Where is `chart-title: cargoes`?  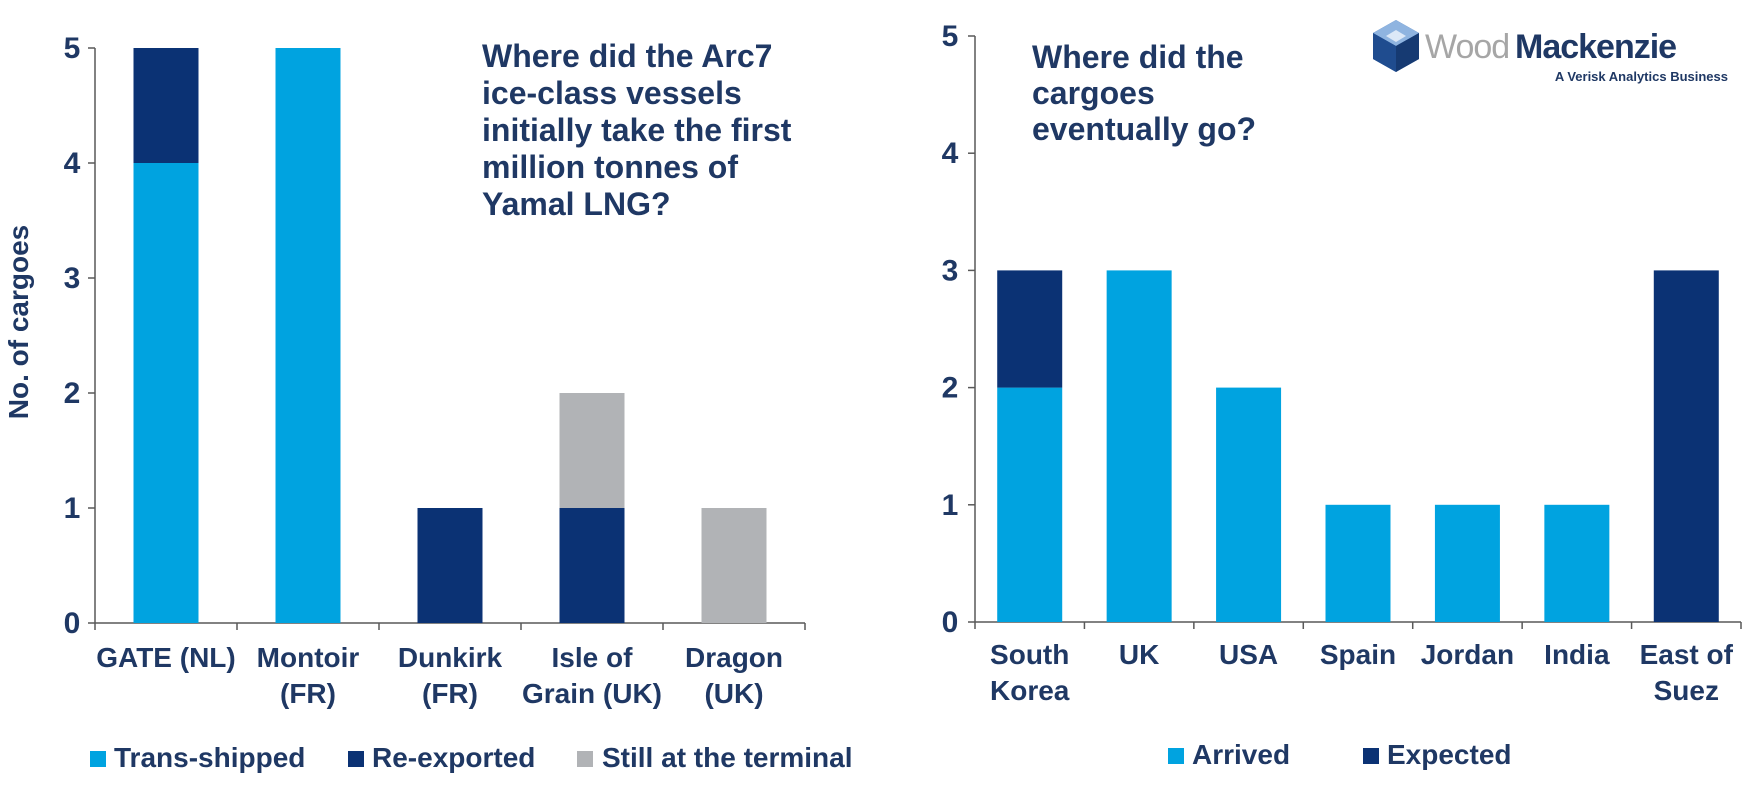 chart-title: cargoes is located at coordinates (1093, 93).